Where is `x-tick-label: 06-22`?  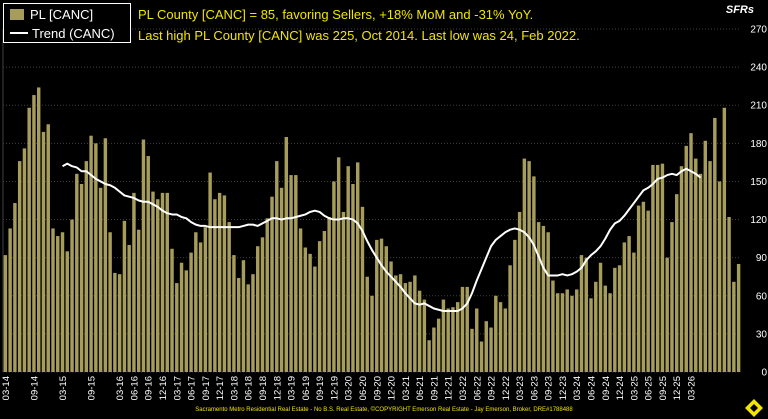
x-tick-label: 06-22 is located at coordinates (477, 388).